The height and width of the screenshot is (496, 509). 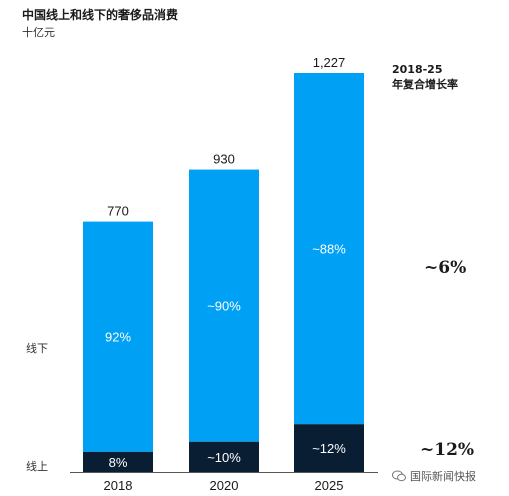 I want to click on wechat-icon, so click(x=399, y=476).